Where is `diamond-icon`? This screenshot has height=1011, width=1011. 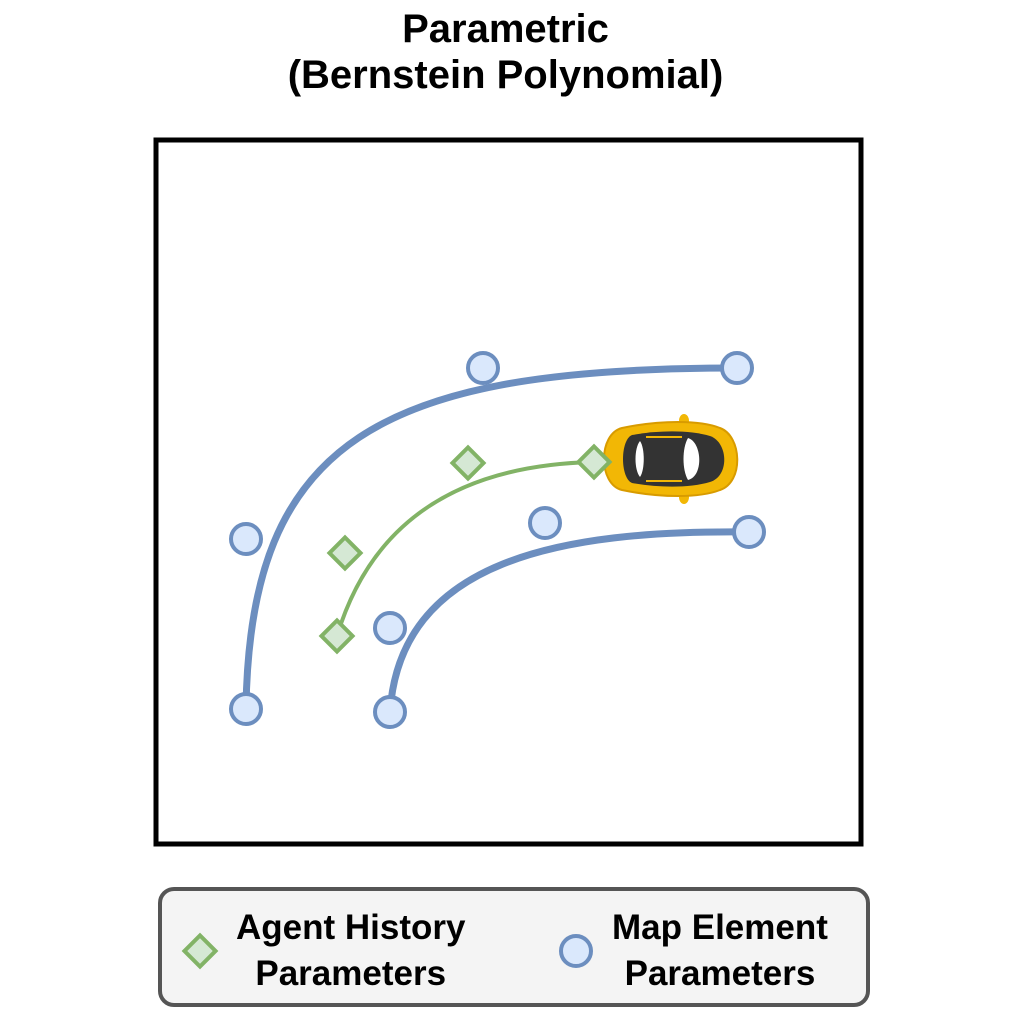 diamond-icon is located at coordinates (200, 951).